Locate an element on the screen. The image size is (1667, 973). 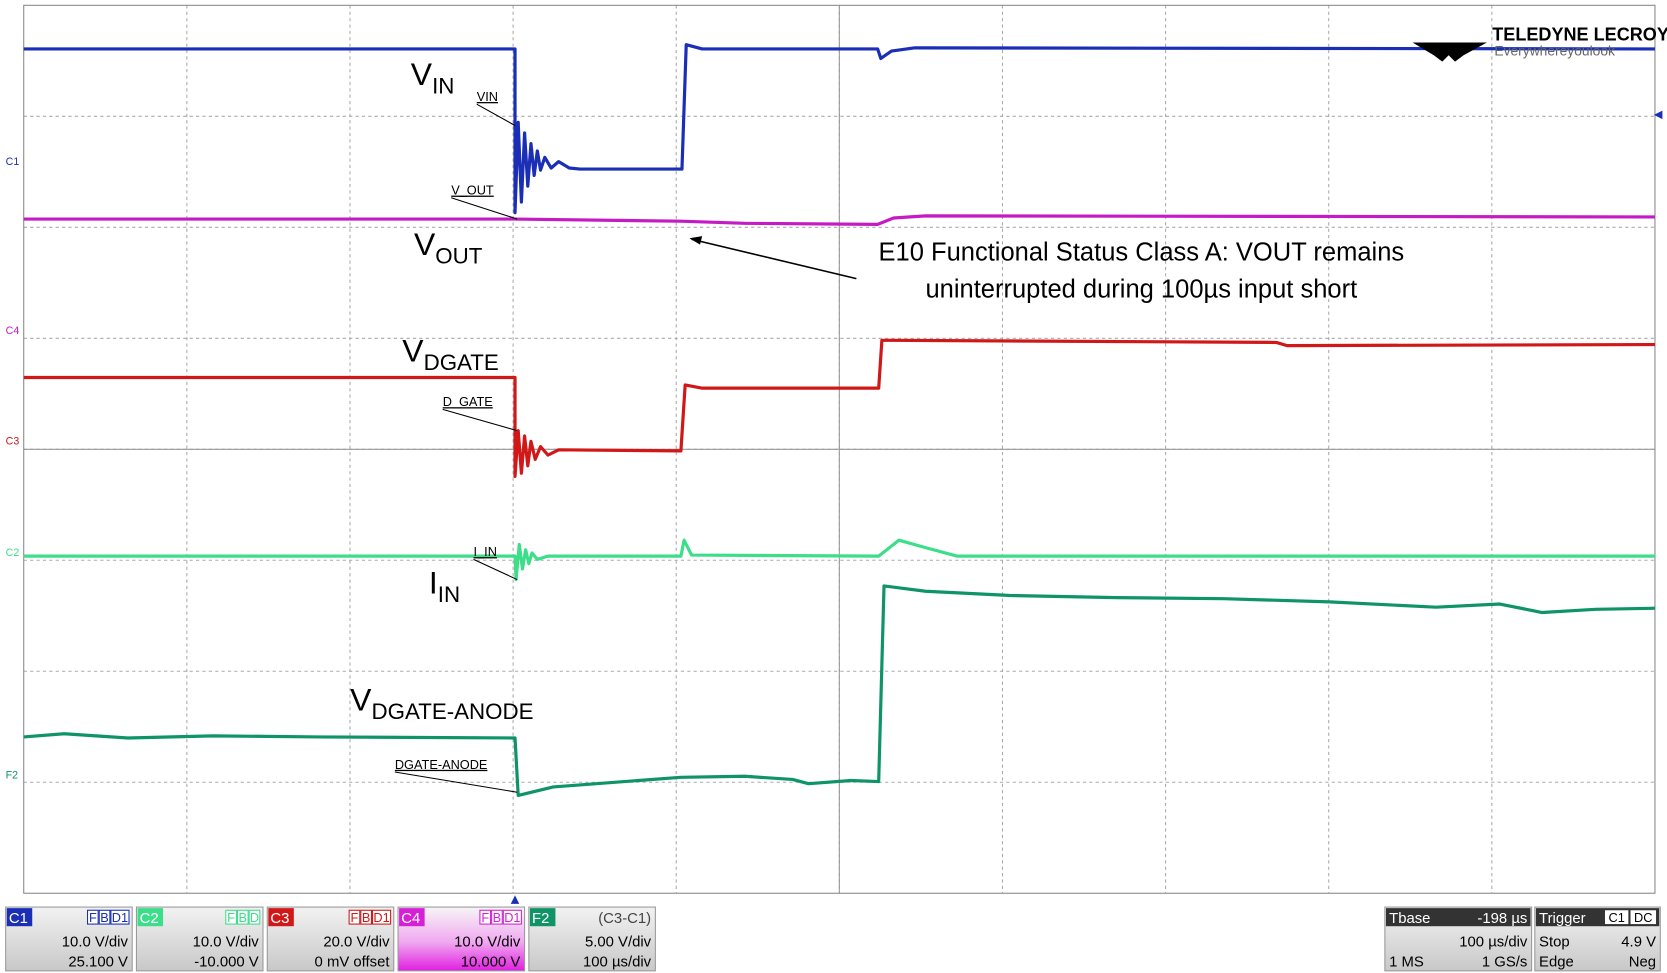
trigger-level: 4.9 V is located at coordinates (1638, 942).